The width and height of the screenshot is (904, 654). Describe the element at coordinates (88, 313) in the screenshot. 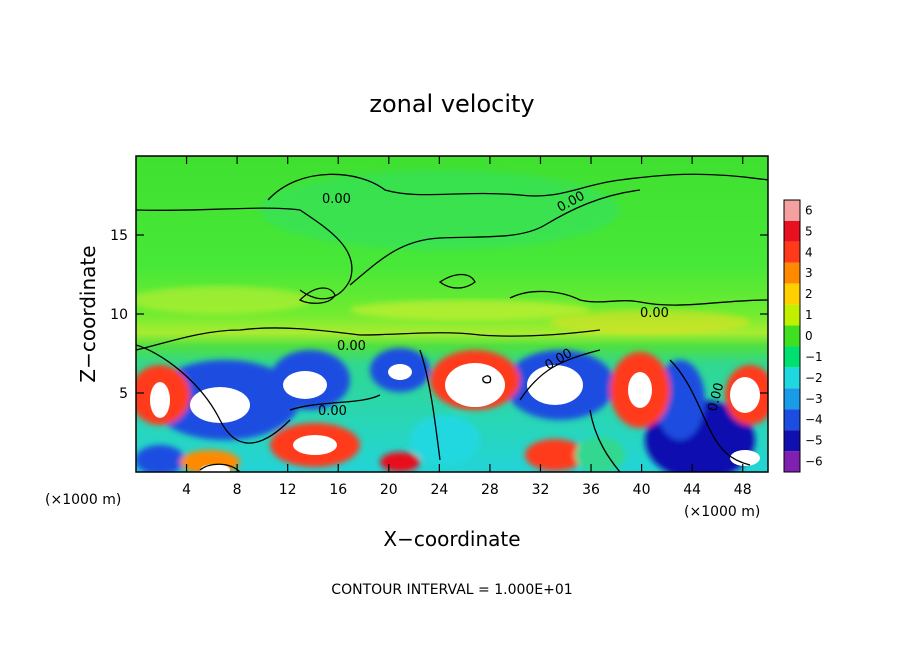

I see `y-axis-label: Z−coordinate` at that location.